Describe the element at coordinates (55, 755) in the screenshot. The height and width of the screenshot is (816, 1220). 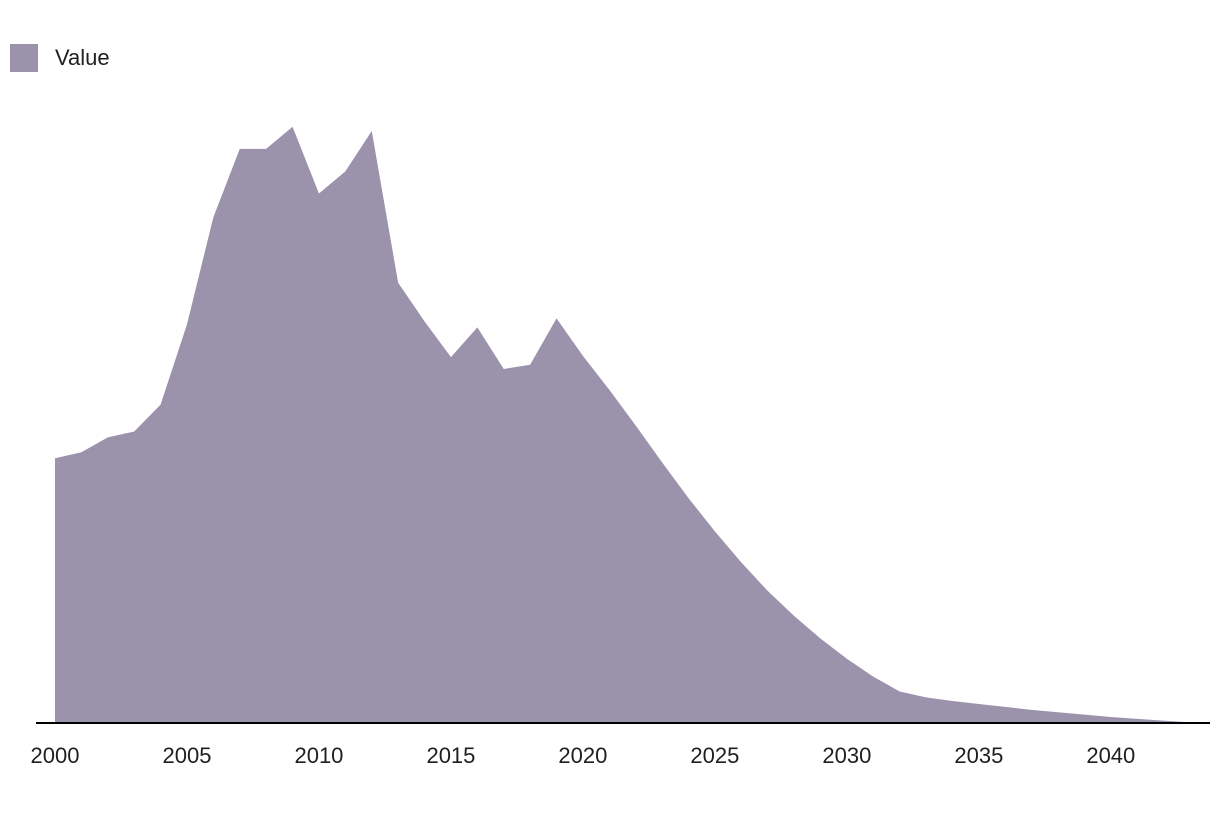
I see `x-tick-label: 2000` at that location.